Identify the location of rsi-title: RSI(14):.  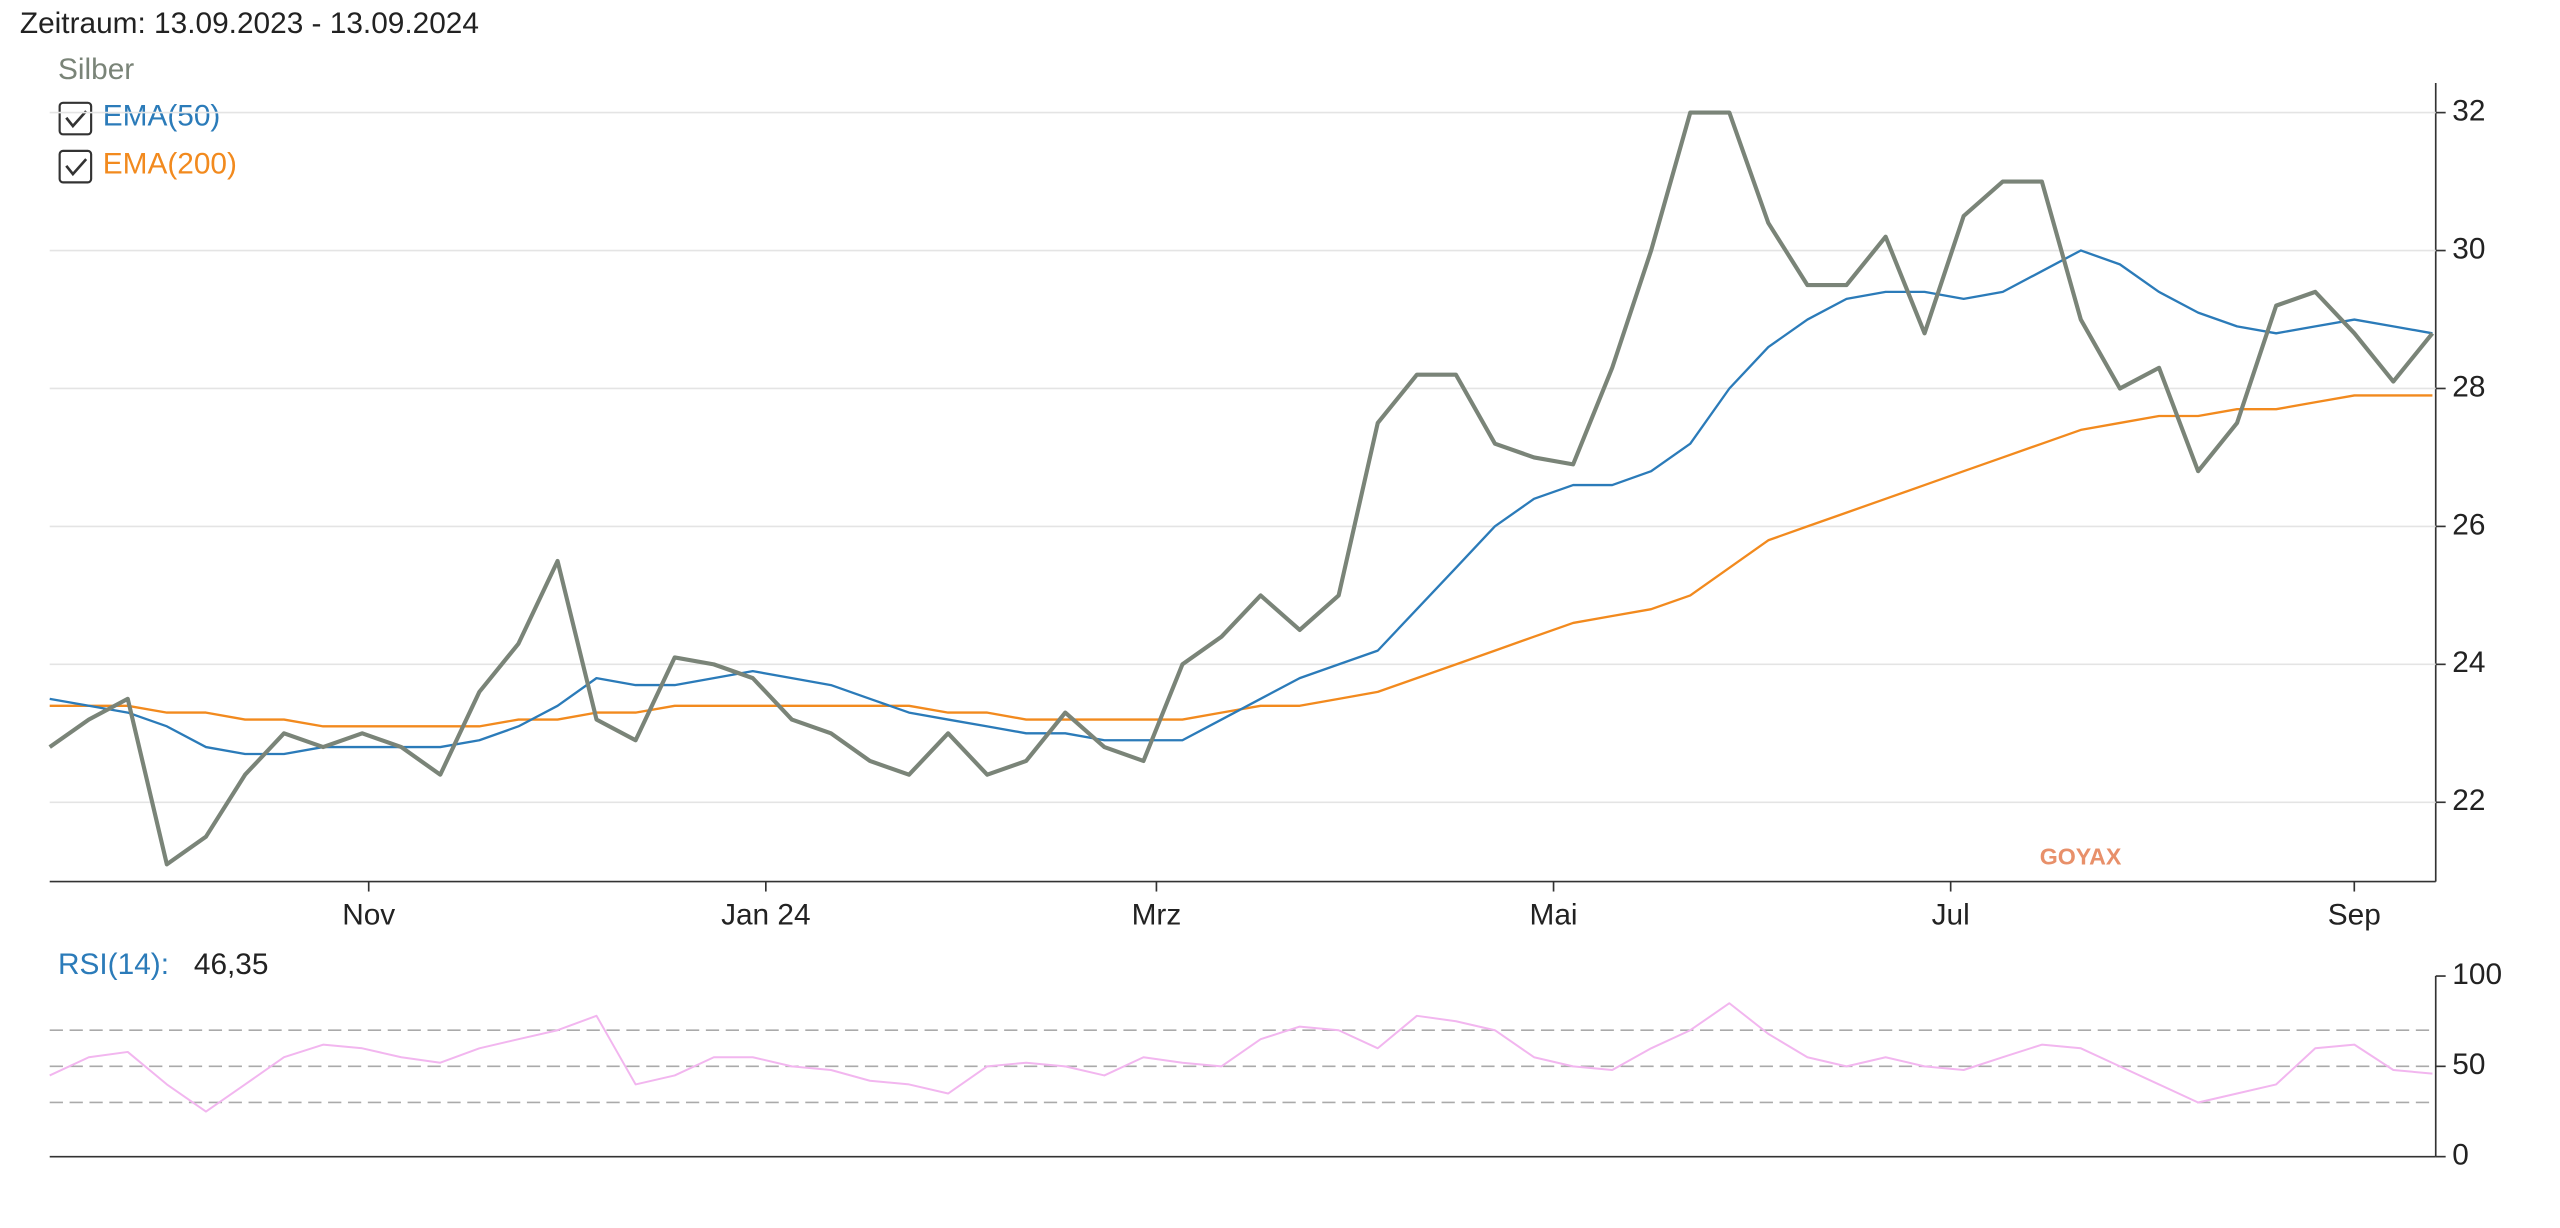
(113, 964).